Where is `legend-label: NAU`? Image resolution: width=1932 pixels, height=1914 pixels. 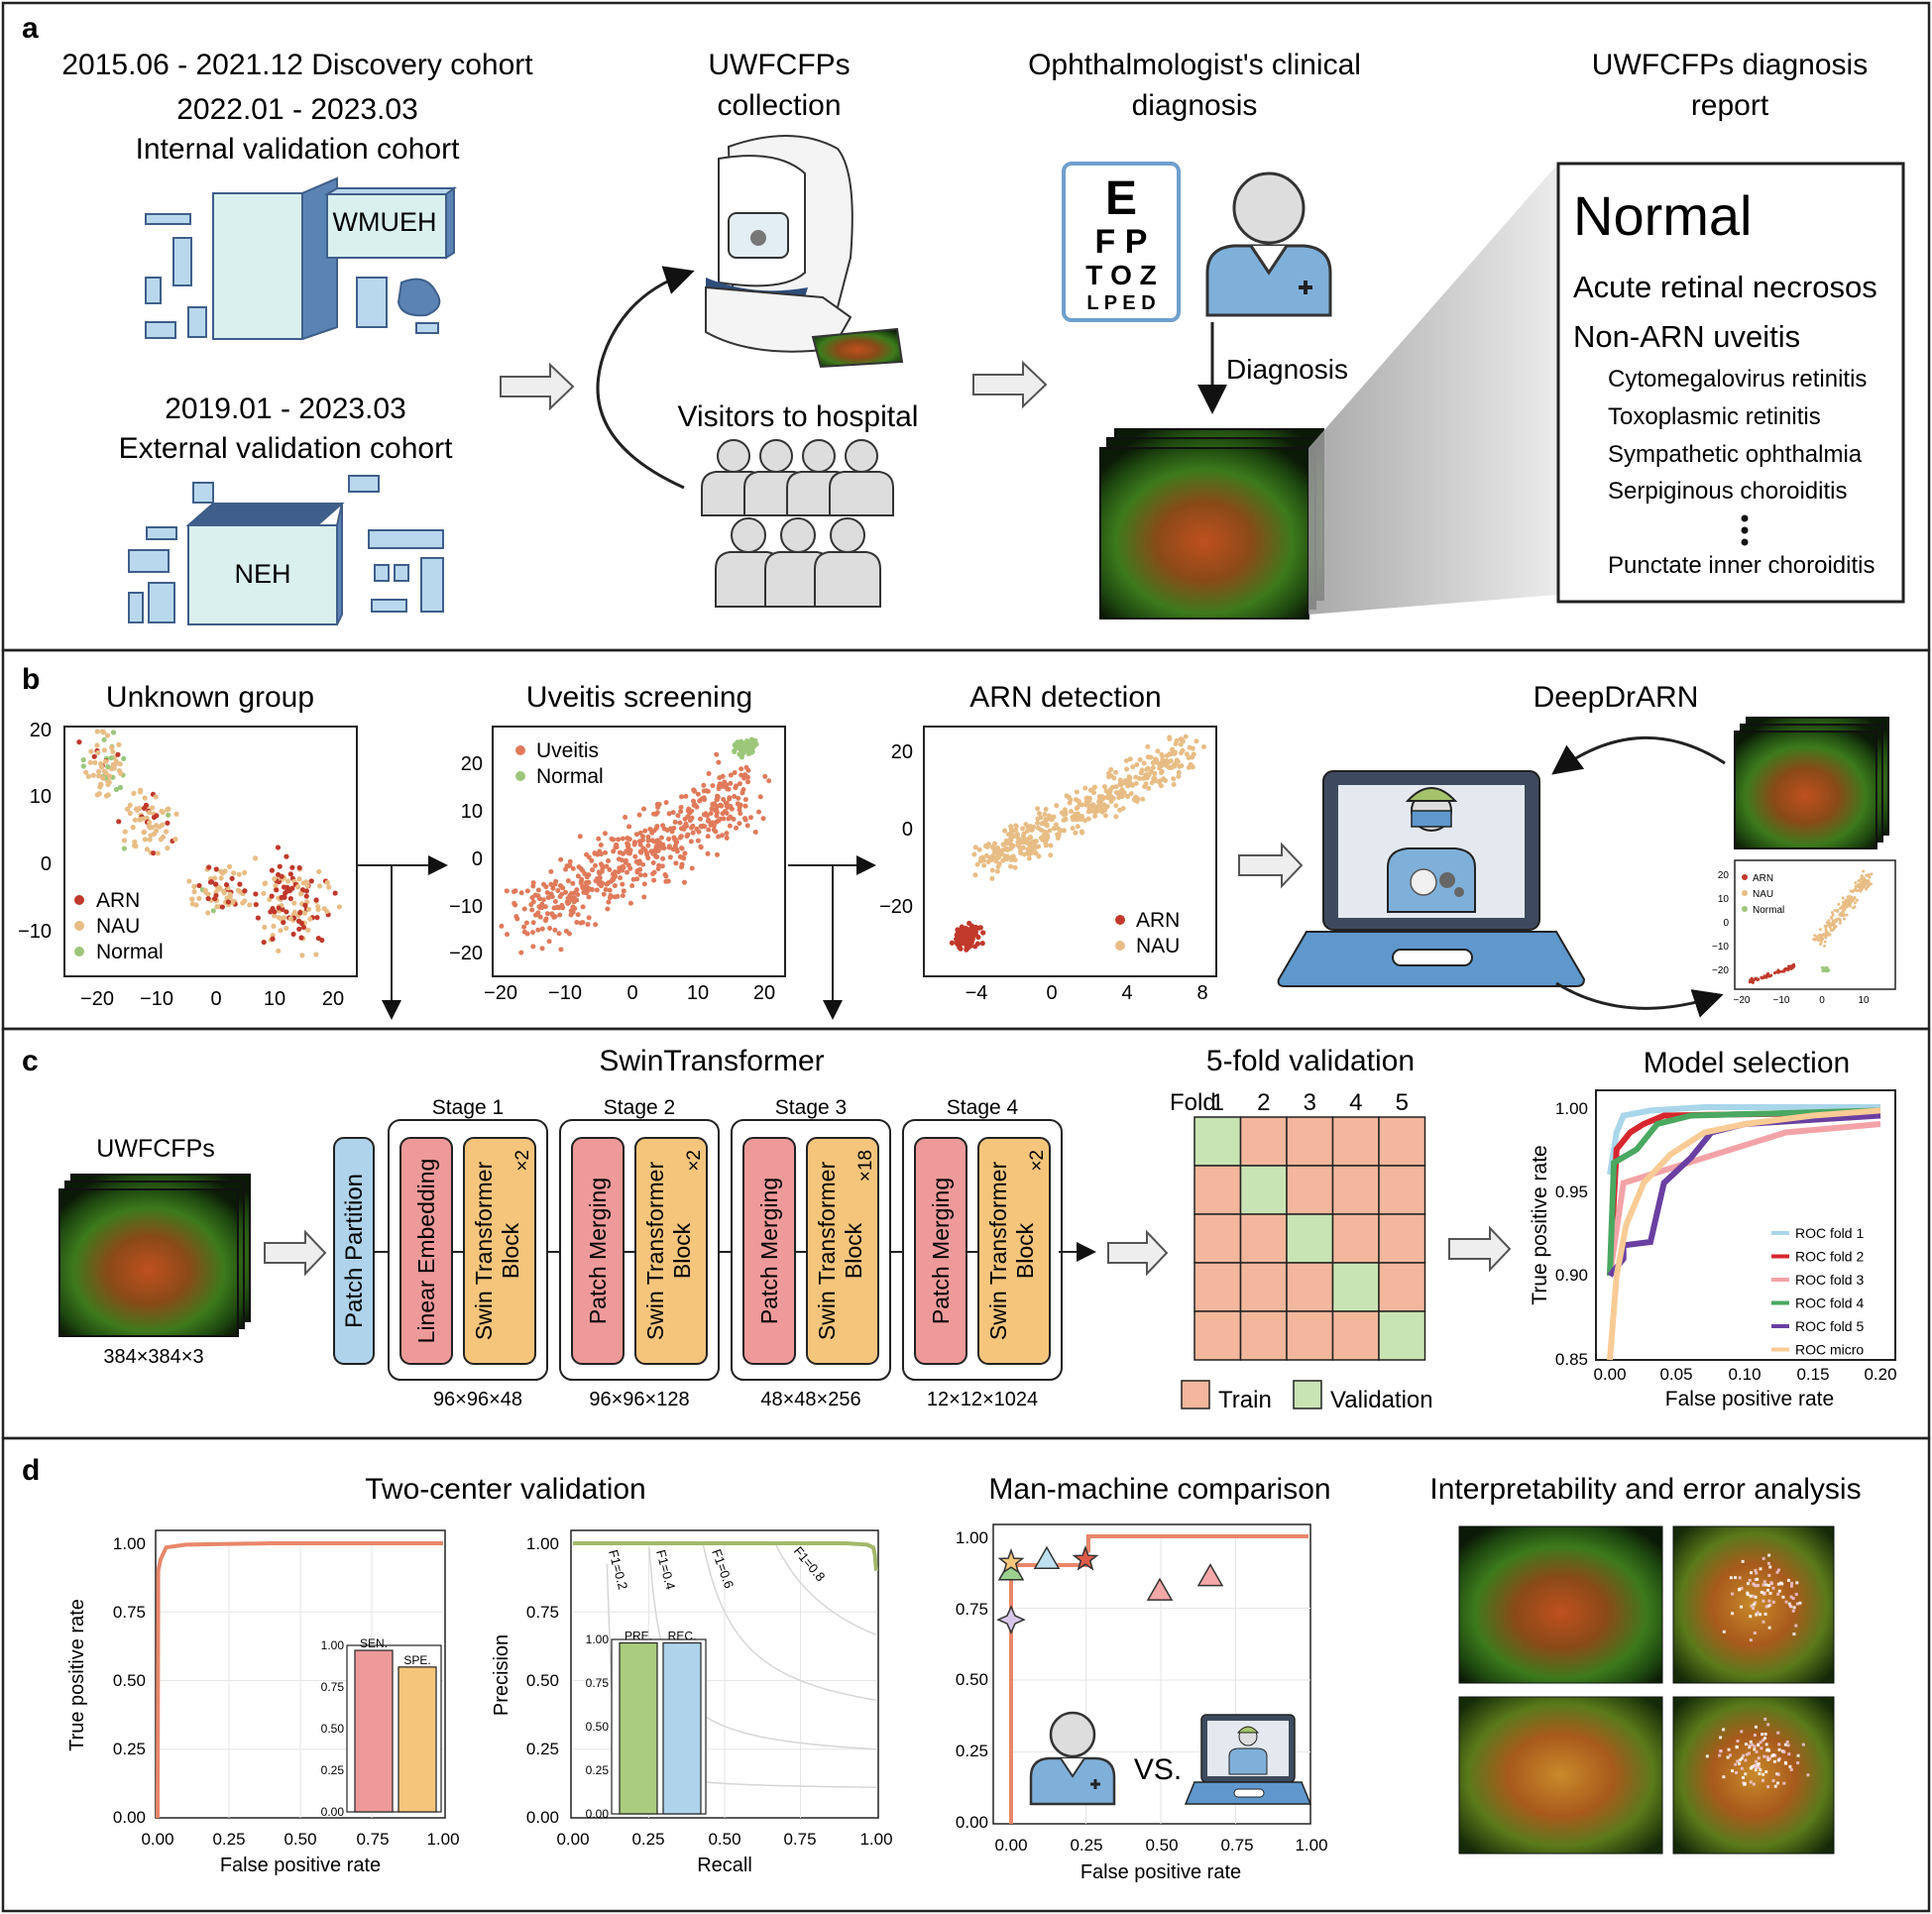
legend-label: NAU is located at coordinates (1763, 894).